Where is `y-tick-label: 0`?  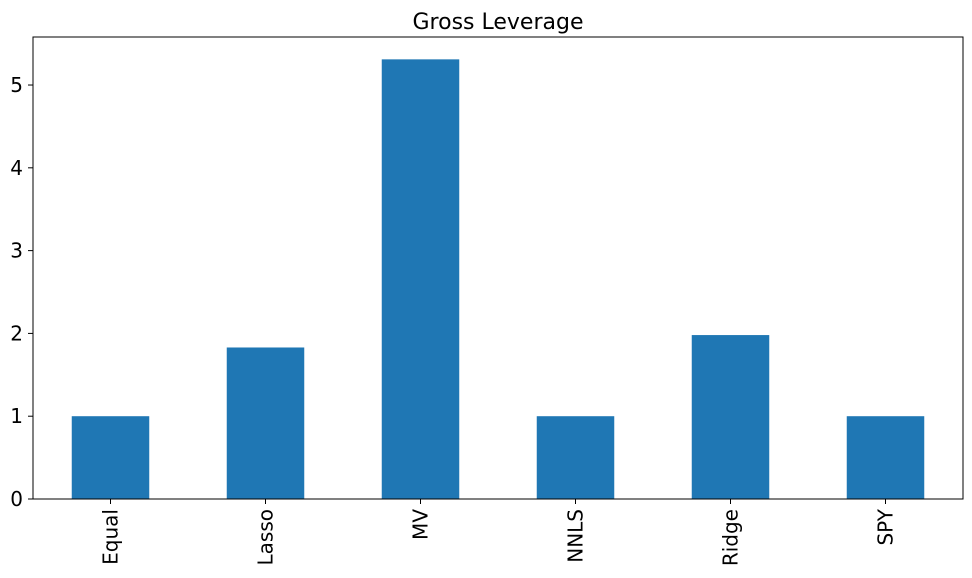 y-tick-label: 0 is located at coordinates (16, 499).